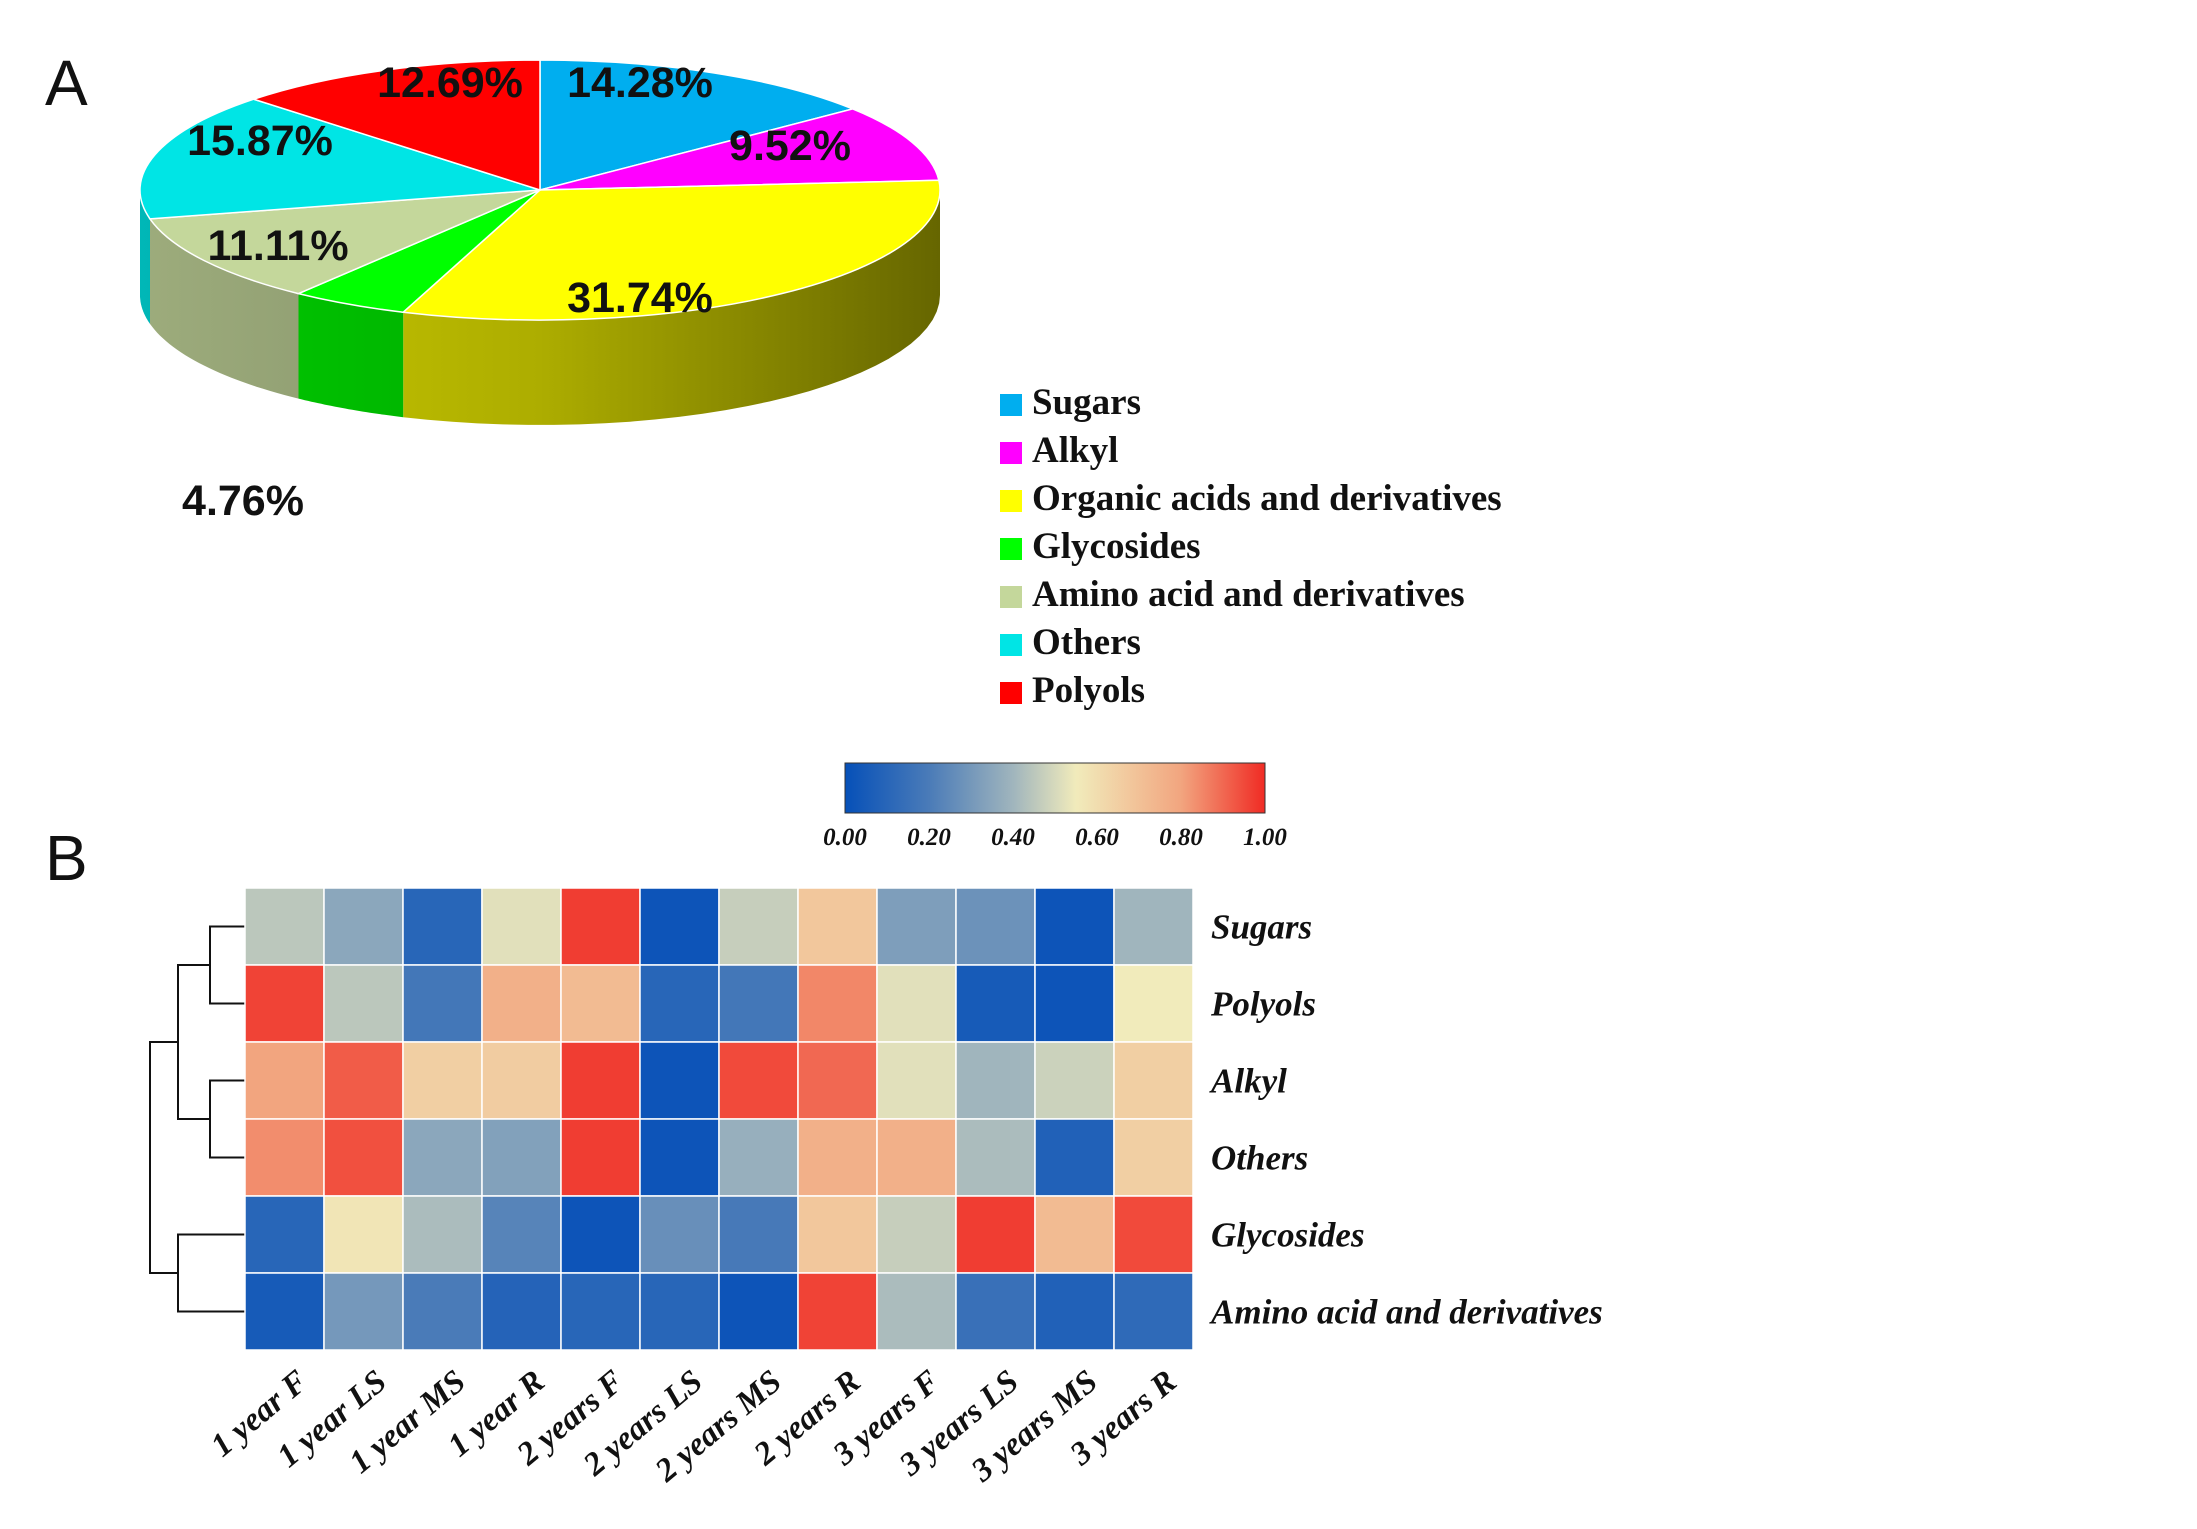 Image resolution: width=2197 pixels, height=1529 pixels. What do you see at coordinates (1074, 1157) in the screenshot?
I see `heatmap-cell-others-3-years-ms` at bounding box center [1074, 1157].